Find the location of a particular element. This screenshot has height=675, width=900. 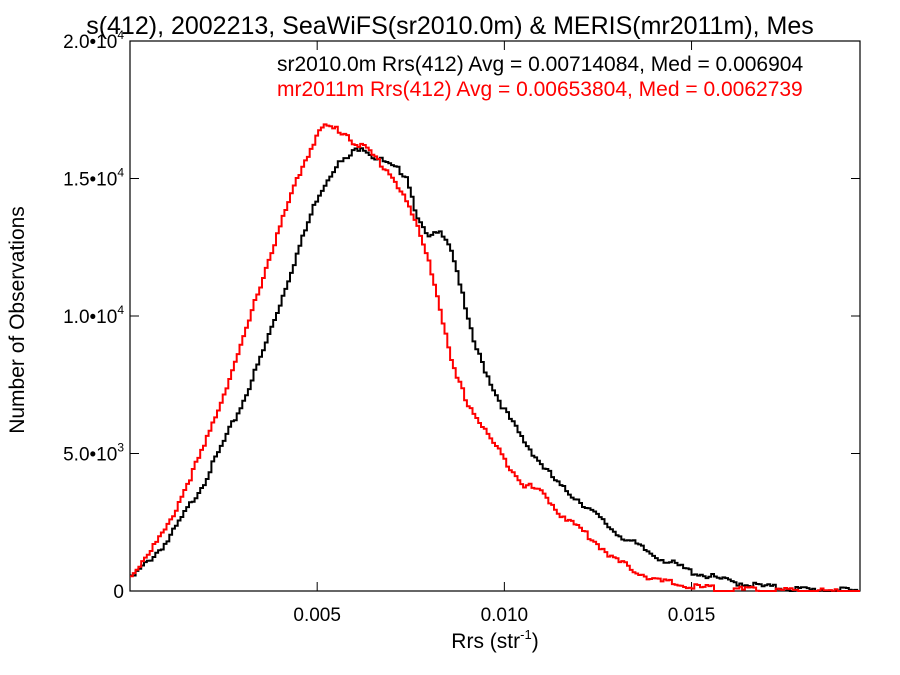

y-tick-label: 2.0•104 is located at coordinates (93, 40).